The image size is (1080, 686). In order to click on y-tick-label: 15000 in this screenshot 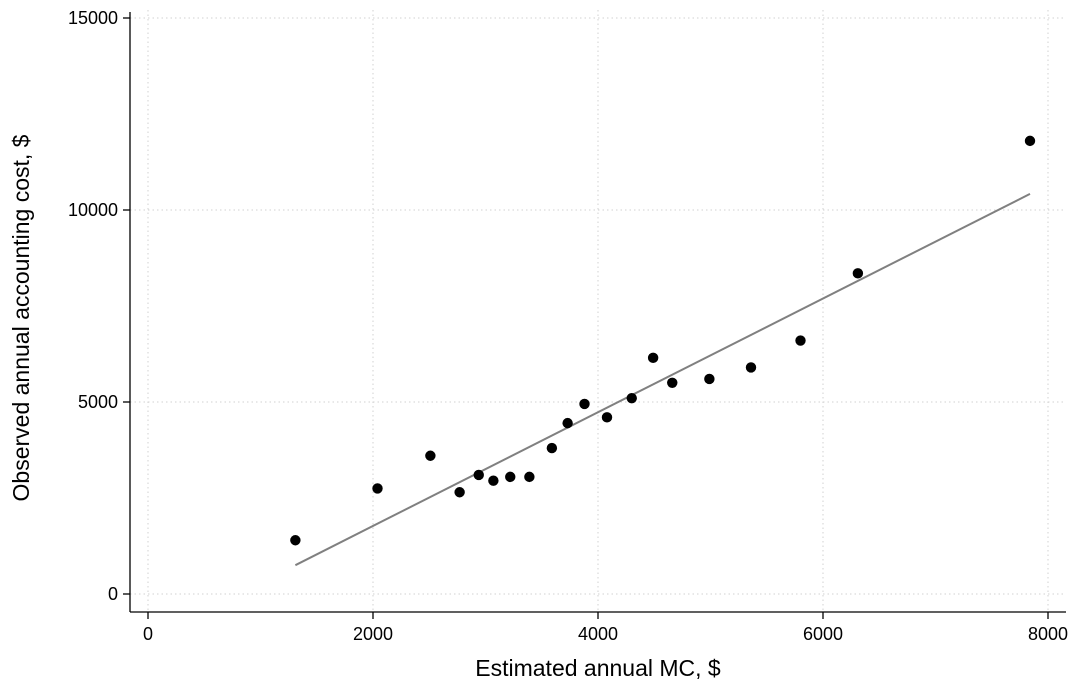, I will do `click(93, 18)`.